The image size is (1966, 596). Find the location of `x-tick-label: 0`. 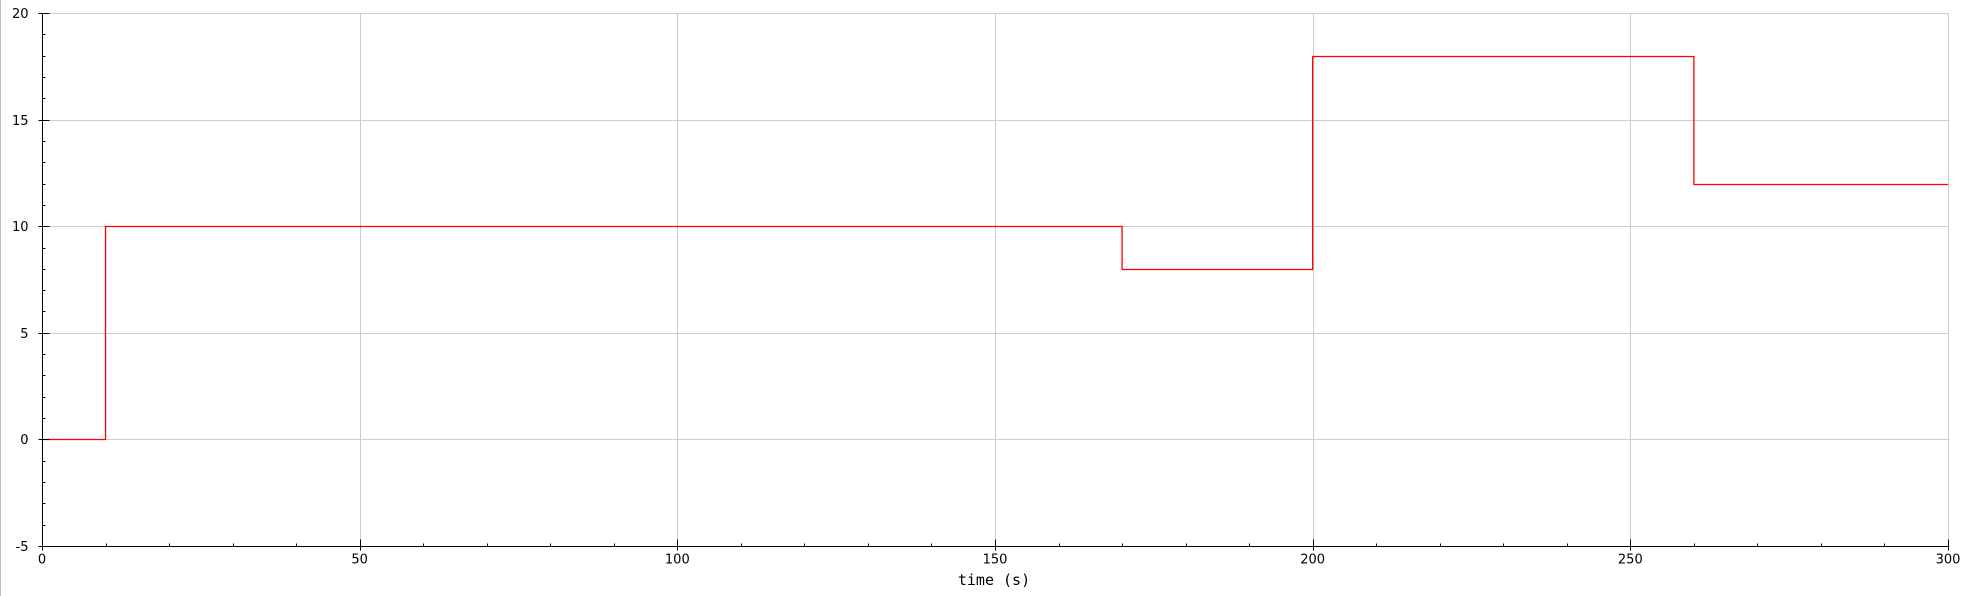

x-tick-label: 0 is located at coordinates (42, 560).